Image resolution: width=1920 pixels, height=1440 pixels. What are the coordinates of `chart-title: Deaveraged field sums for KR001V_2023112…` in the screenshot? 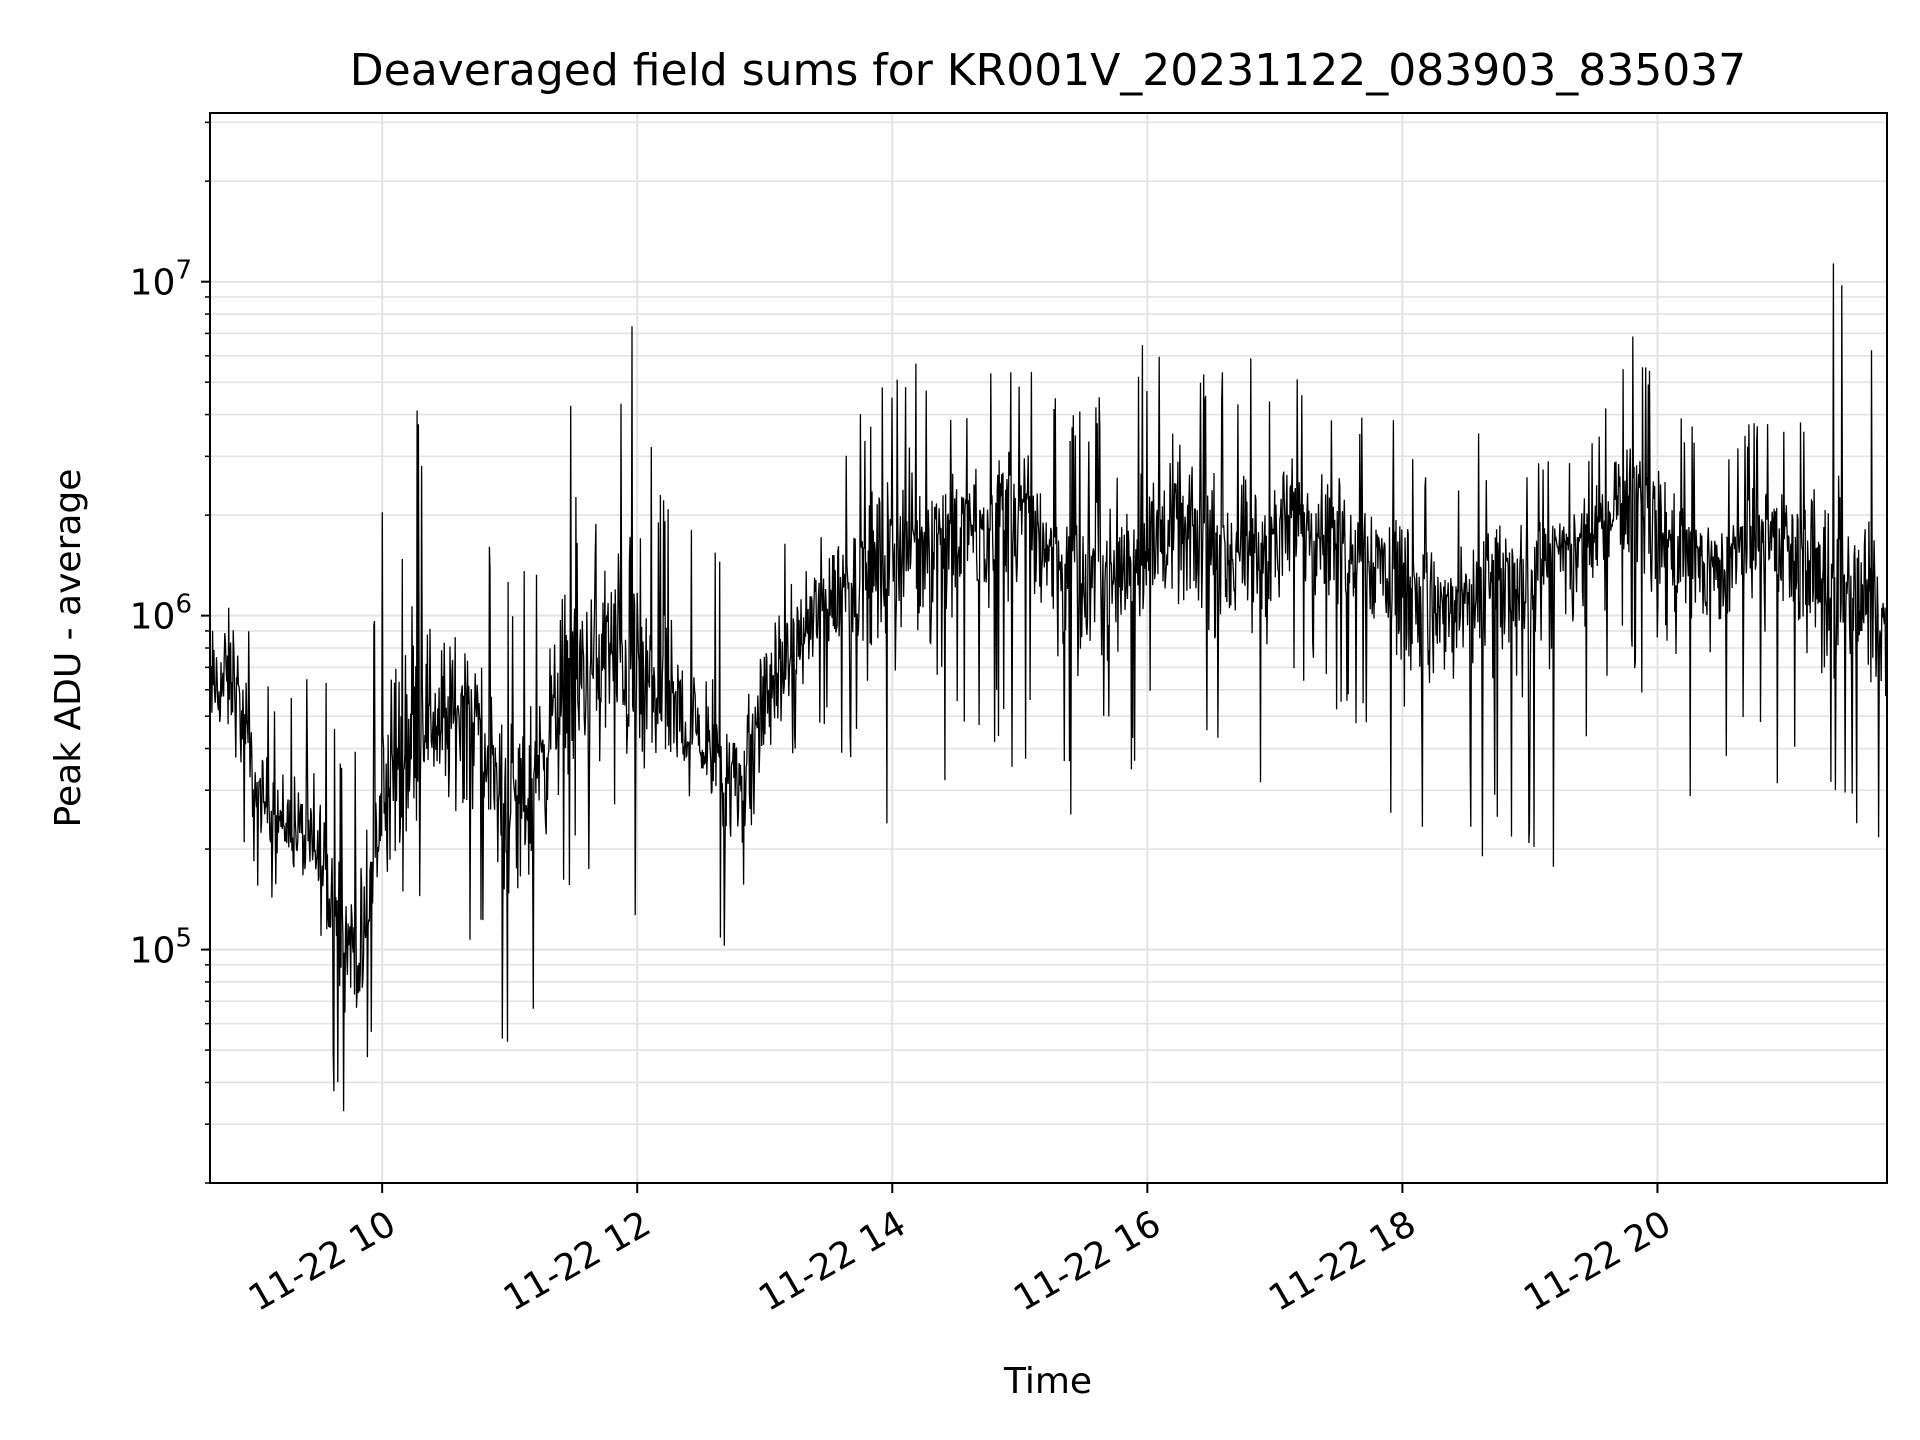 It's located at (1048, 70).